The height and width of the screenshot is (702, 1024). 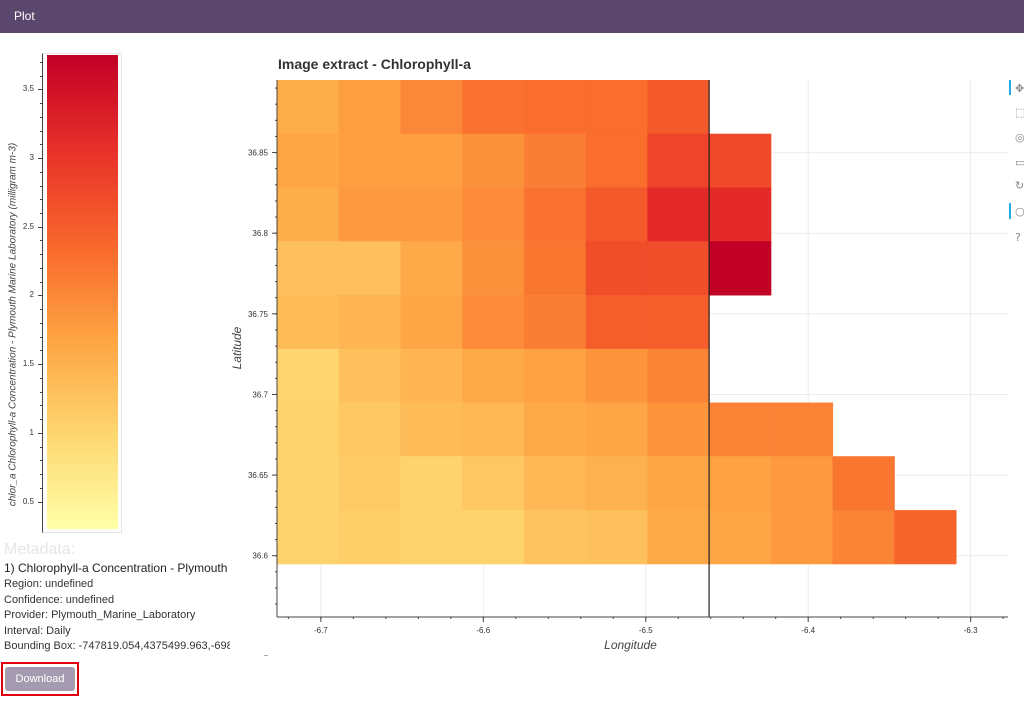 What do you see at coordinates (483, 630) in the screenshot?
I see `x-tick-label: -6.6` at bounding box center [483, 630].